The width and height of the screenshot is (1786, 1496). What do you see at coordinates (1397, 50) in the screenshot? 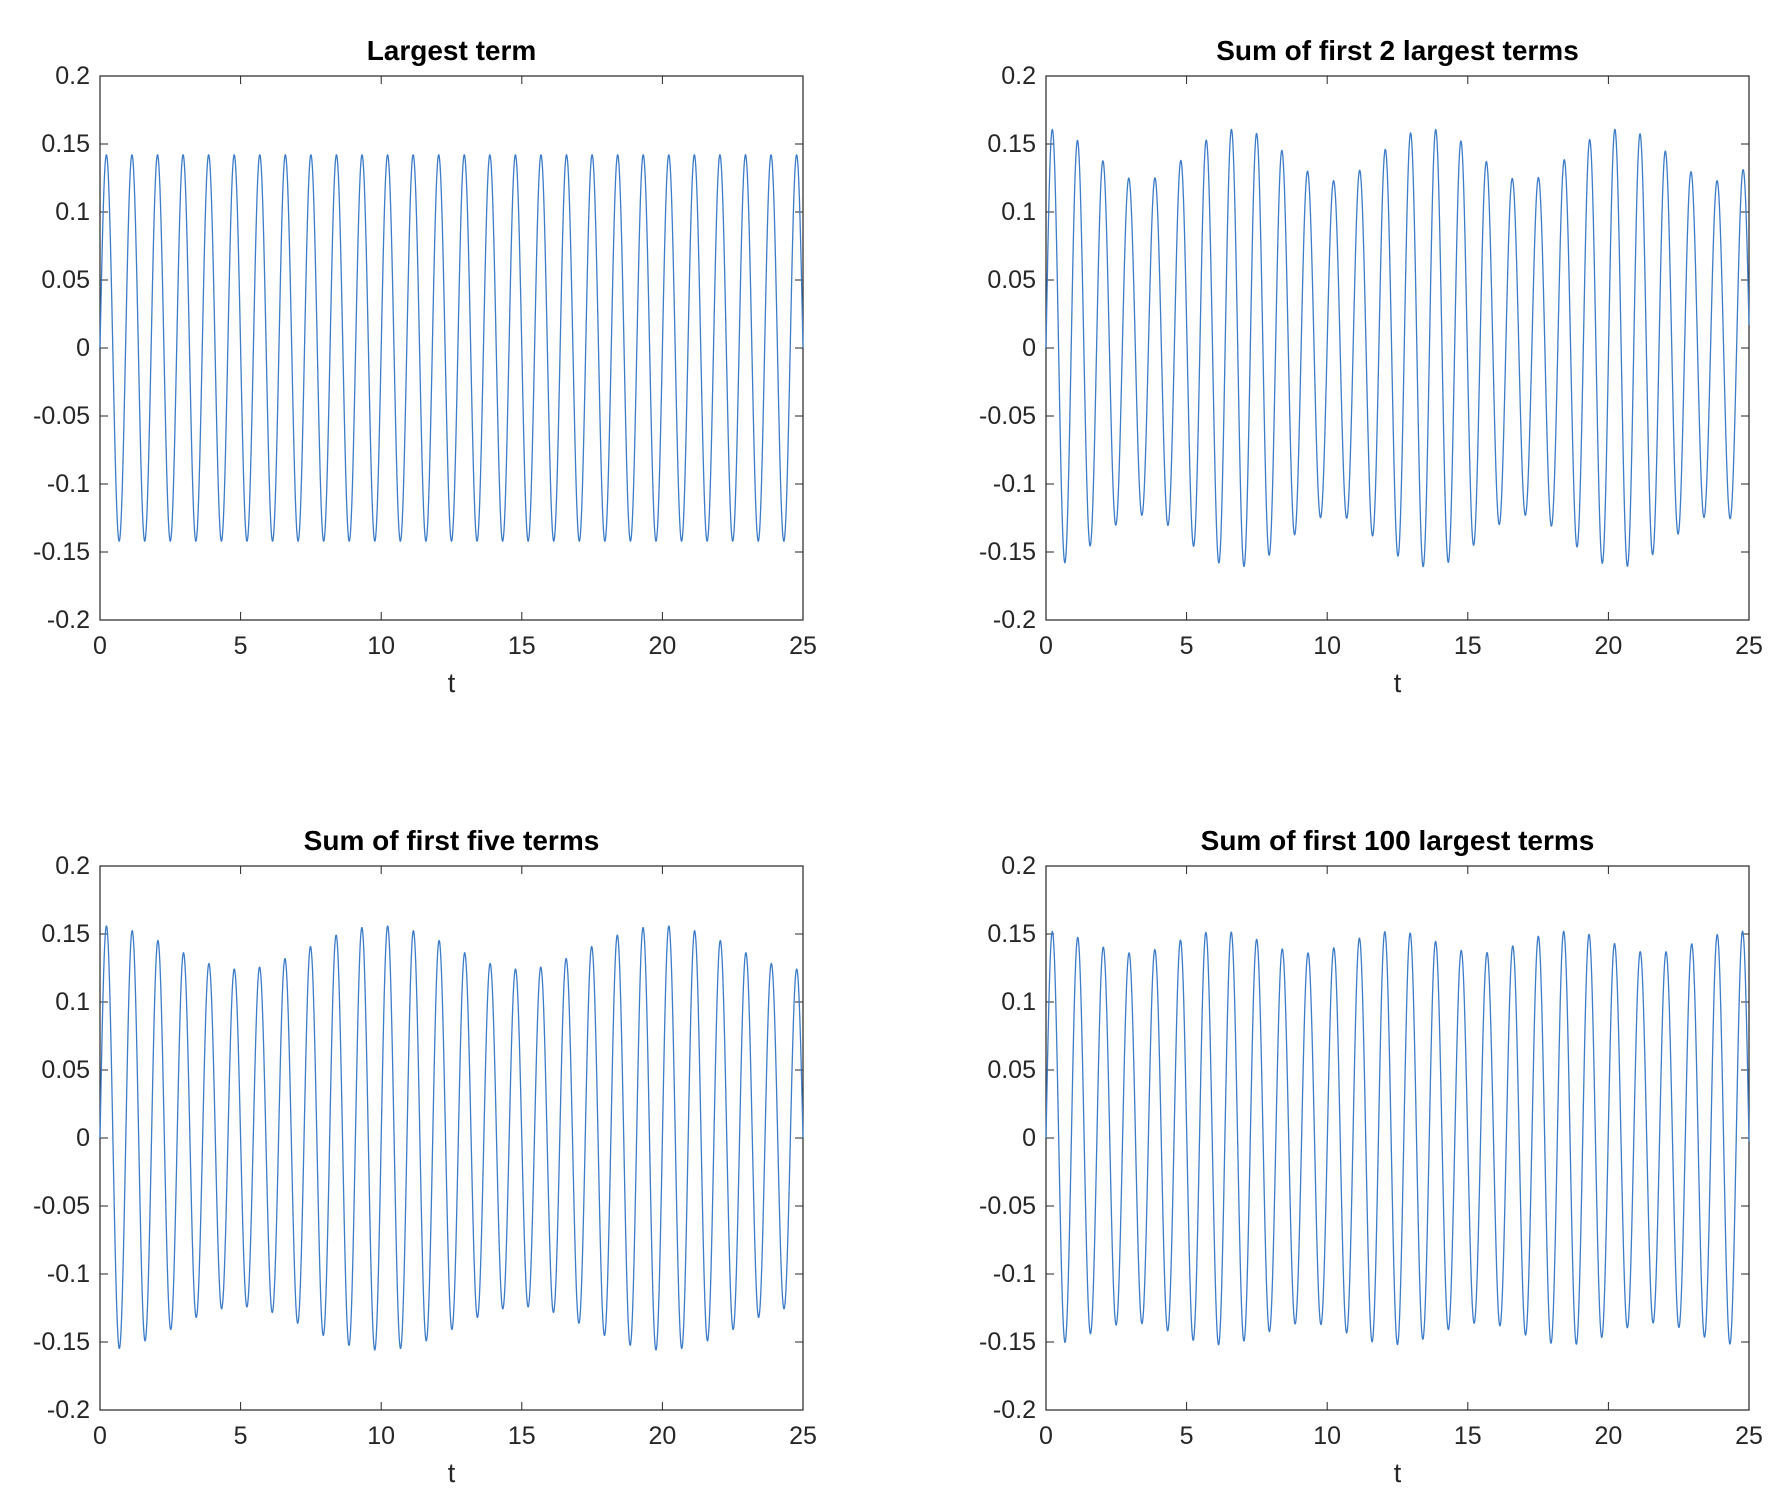
I see `chart-title: Sum of first 2 largest terms` at bounding box center [1397, 50].